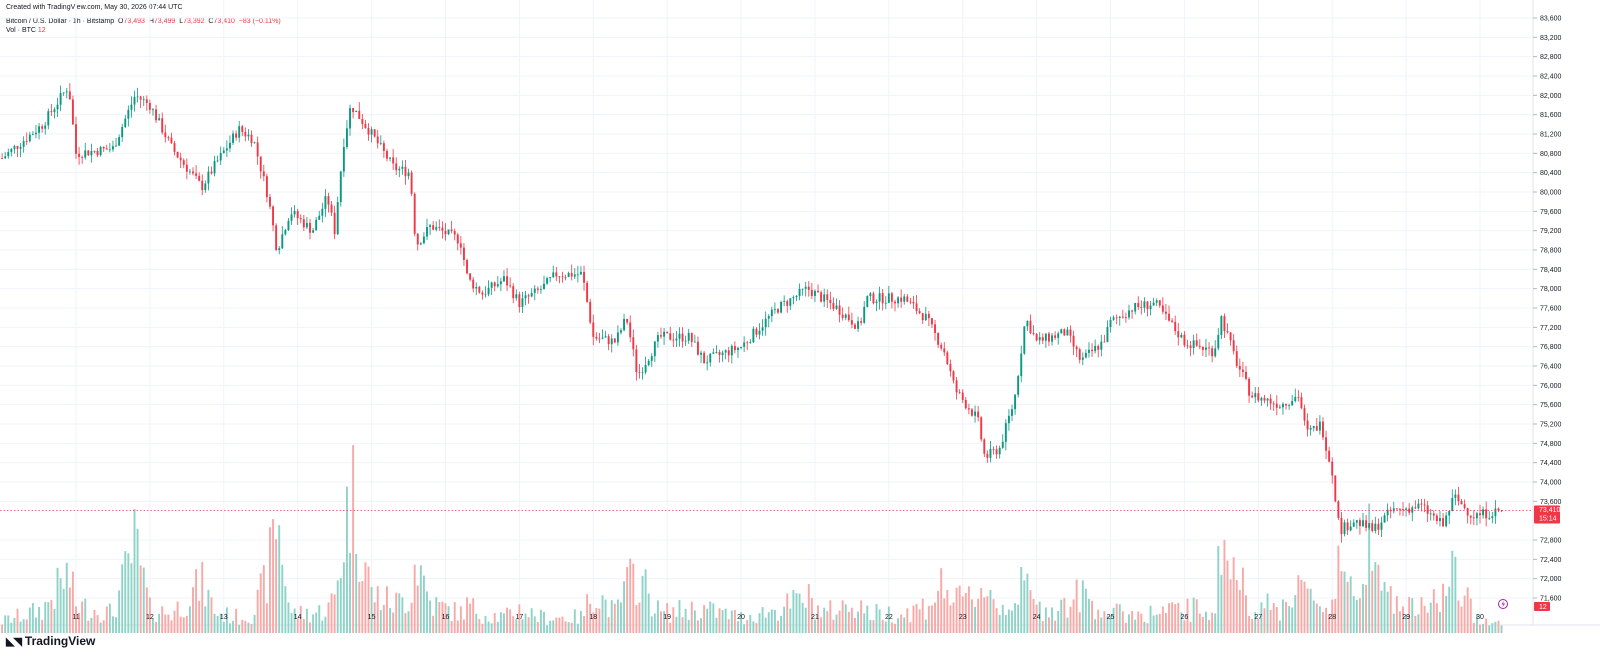 The height and width of the screenshot is (669, 1600). What do you see at coordinates (1503, 604) in the screenshot?
I see `lightning-icon-glyph` at bounding box center [1503, 604].